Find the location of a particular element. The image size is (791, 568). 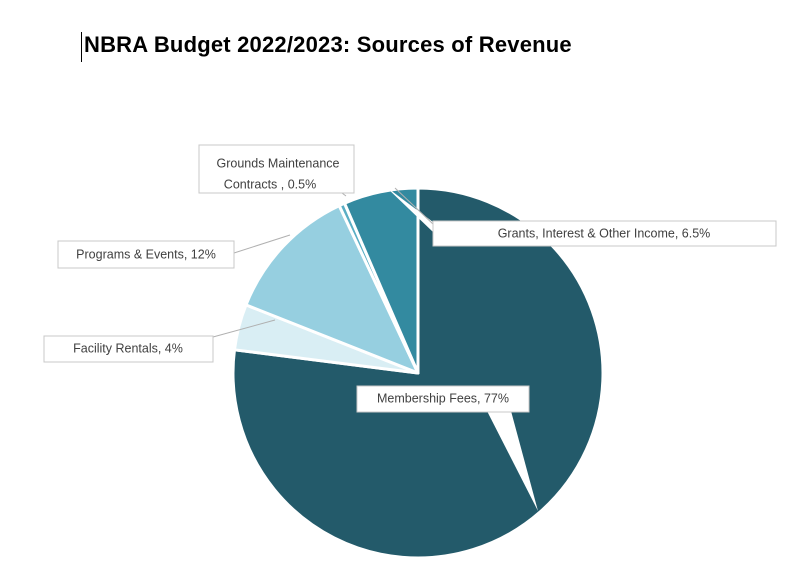

data-label-box-membership-fees is located at coordinates (443, 399).